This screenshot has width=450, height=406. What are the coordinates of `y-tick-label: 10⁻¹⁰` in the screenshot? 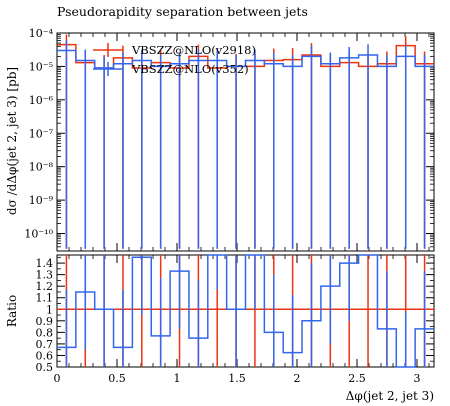 It's located at (38, 234).